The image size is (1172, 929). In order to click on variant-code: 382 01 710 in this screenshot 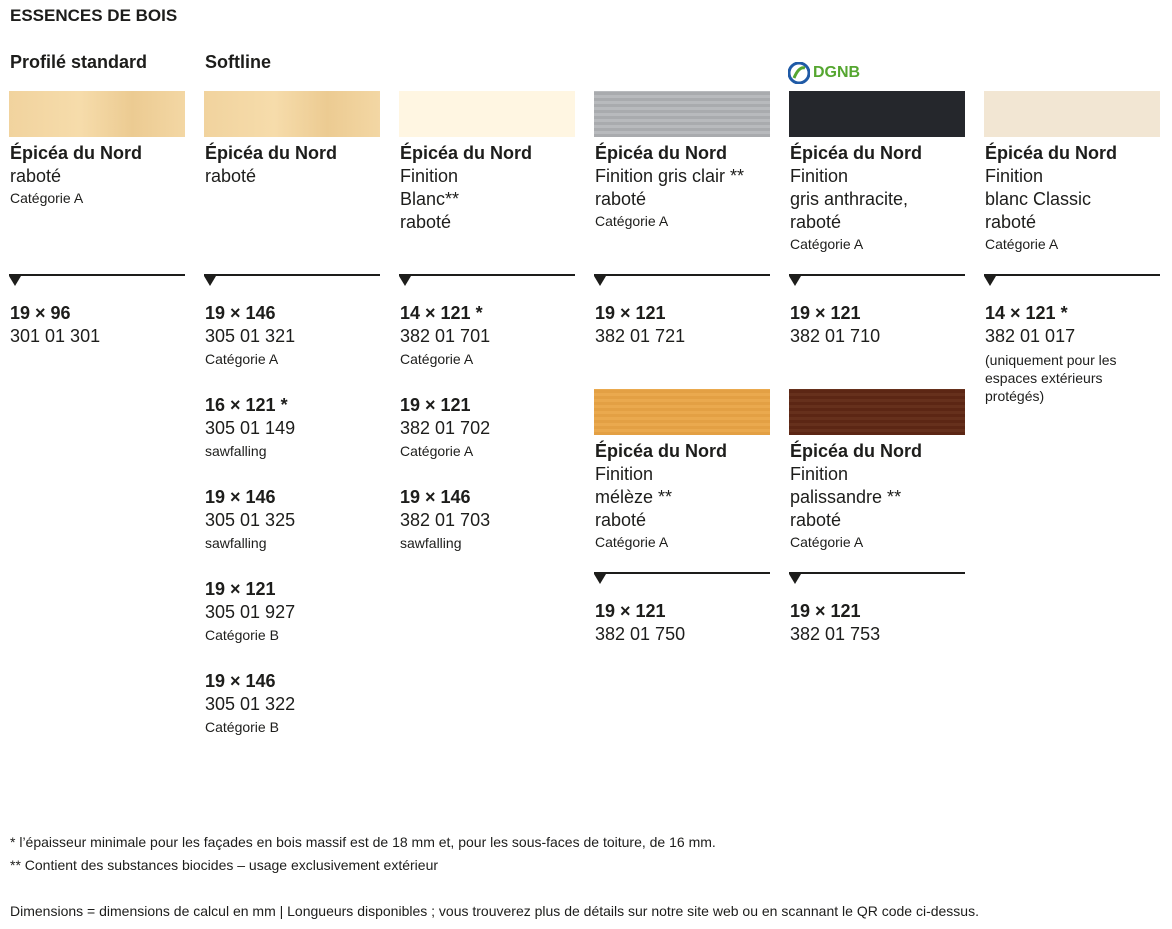, I will do `click(835, 336)`.